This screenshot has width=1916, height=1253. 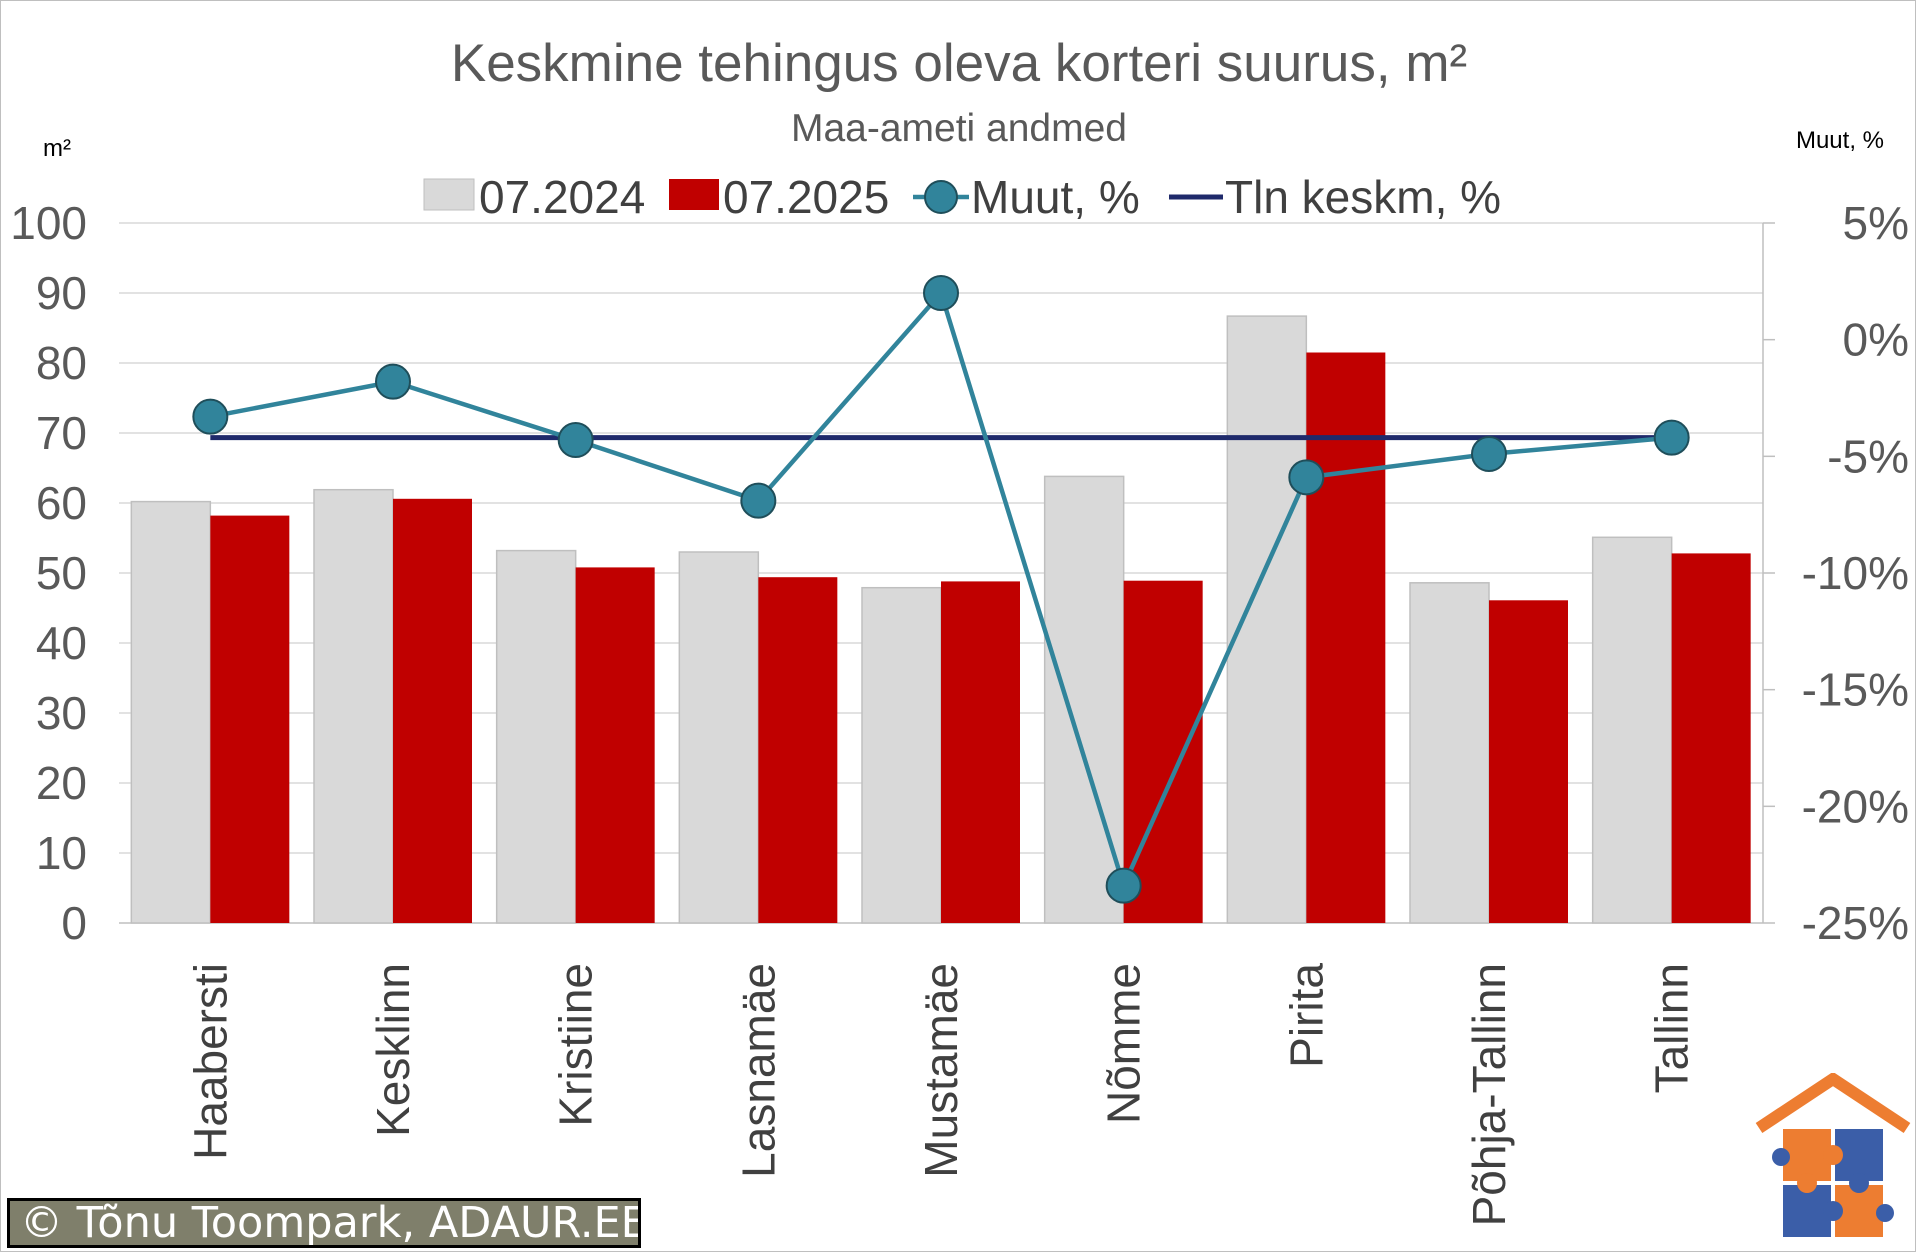 What do you see at coordinates (61, 293) in the screenshot?
I see `left-tick-label: 90` at bounding box center [61, 293].